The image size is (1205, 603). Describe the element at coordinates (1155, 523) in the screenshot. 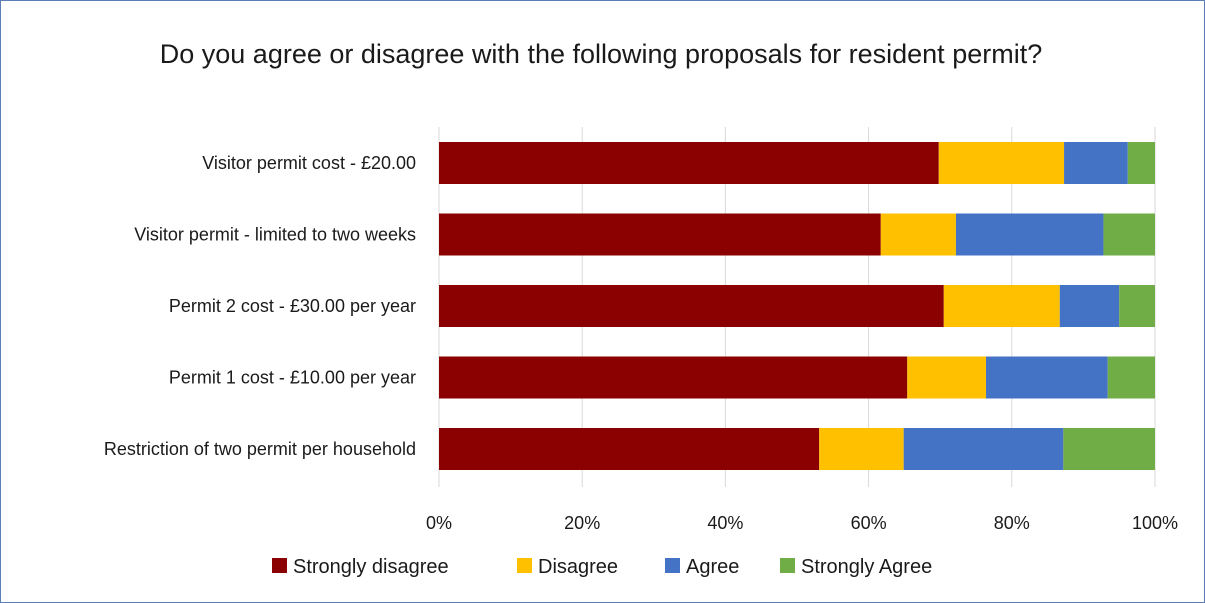

I see `x-tick-label: 100%` at that location.